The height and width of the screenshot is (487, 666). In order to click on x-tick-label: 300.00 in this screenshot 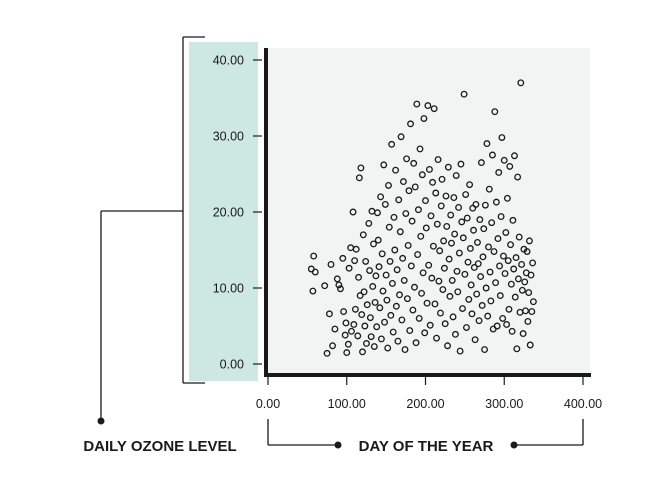, I will do `click(504, 404)`.